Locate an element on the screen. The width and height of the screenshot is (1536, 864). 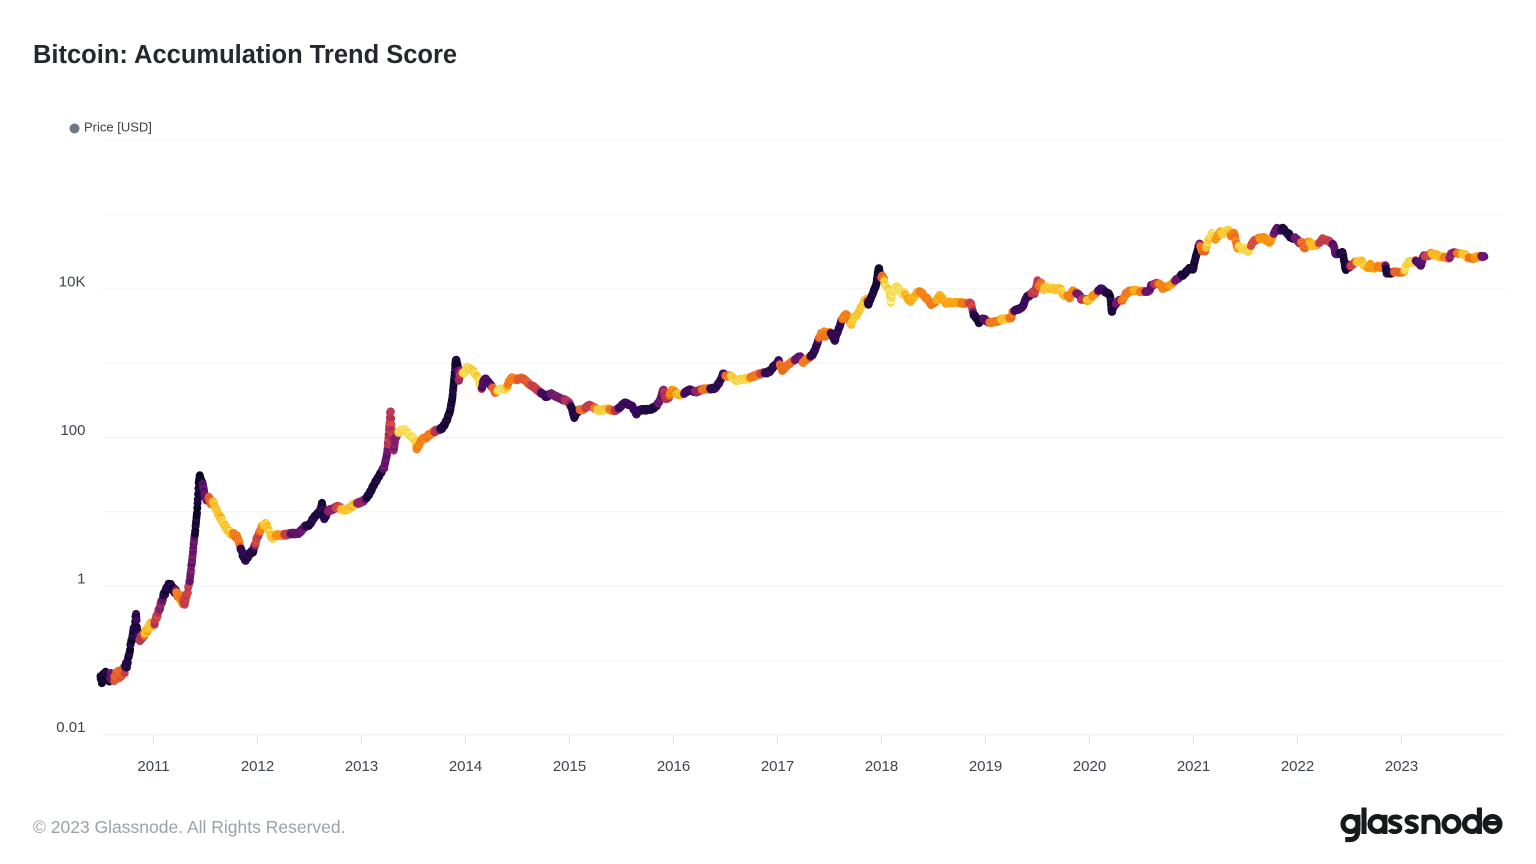
svg-text: 2022 is located at coordinates (1297, 766).